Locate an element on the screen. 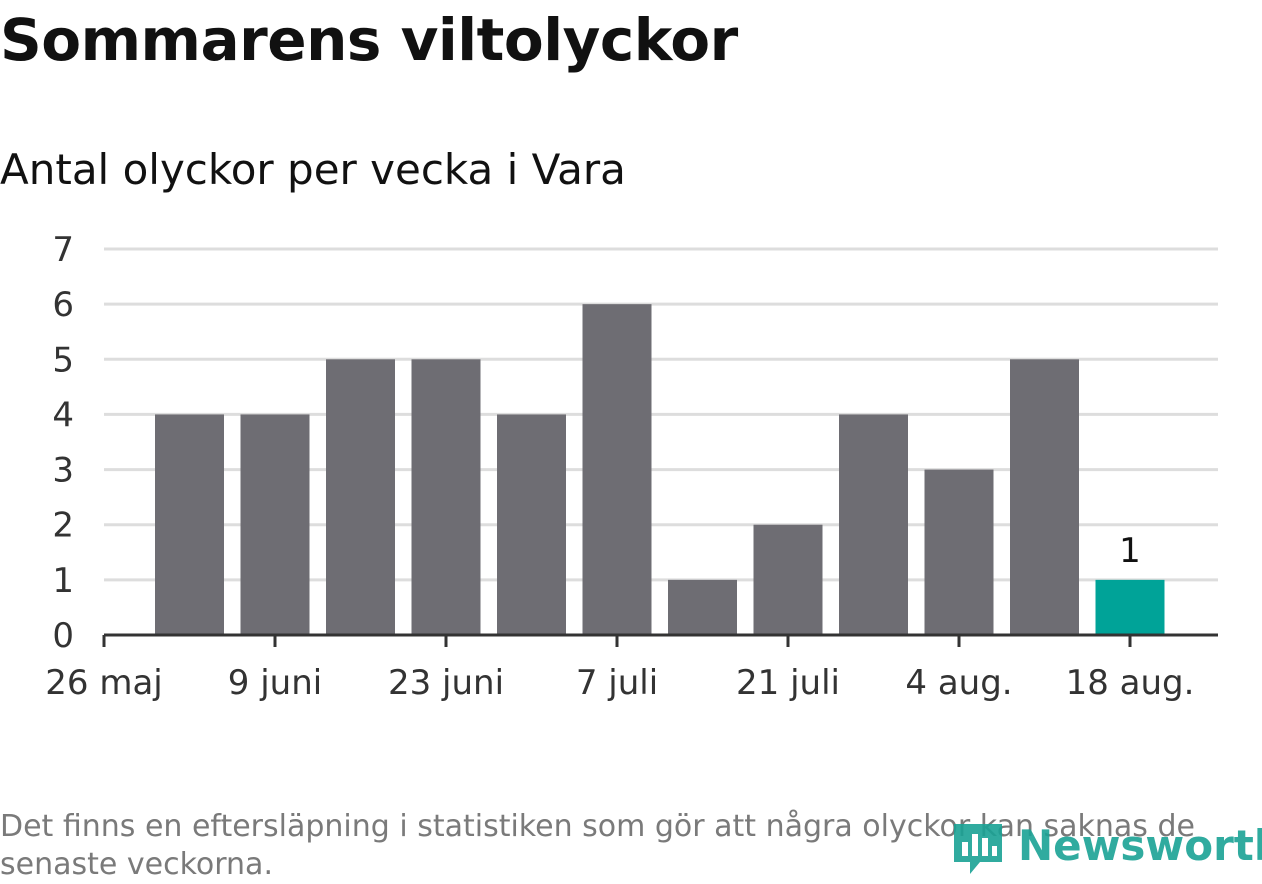 Image resolution: width=1262 pixels, height=884 pixels. chart-subtitle: Antal olyckor per vecka i Vara is located at coordinates (313, 169).